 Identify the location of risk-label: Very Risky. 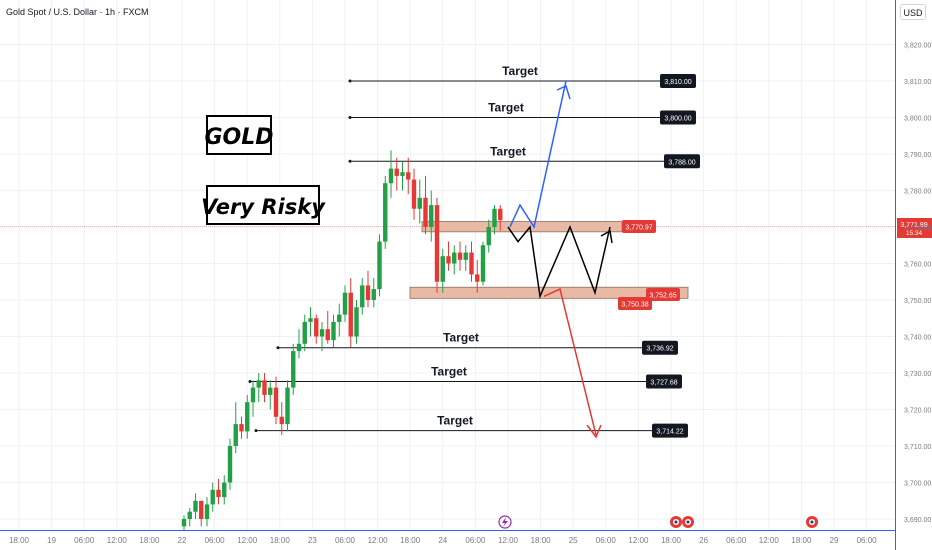
(263, 207).